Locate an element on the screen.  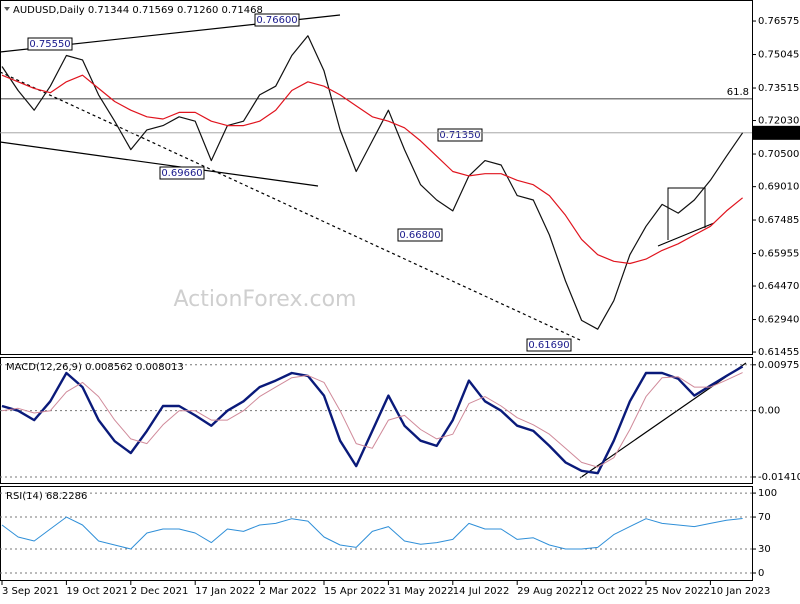
x-tick-label: 25 Nov 2022 is located at coordinates (678, 591).